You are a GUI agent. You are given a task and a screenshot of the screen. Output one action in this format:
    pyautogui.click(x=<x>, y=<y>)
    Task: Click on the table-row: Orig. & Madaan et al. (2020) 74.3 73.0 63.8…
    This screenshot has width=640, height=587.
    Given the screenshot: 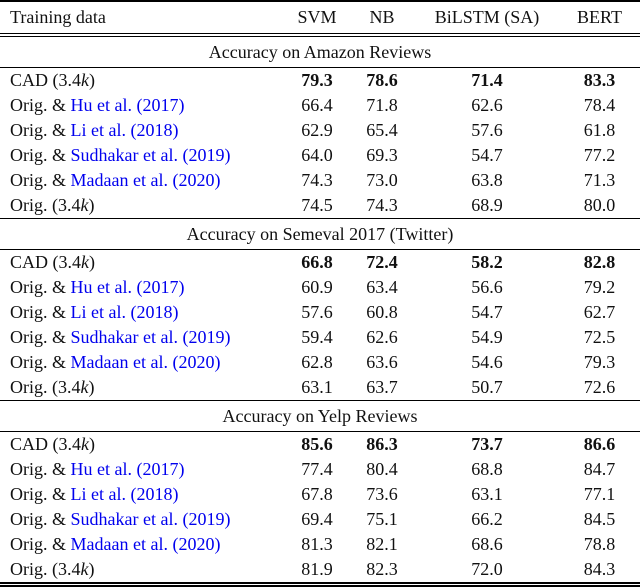 What is the action you would take?
    pyautogui.click(x=320, y=180)
    